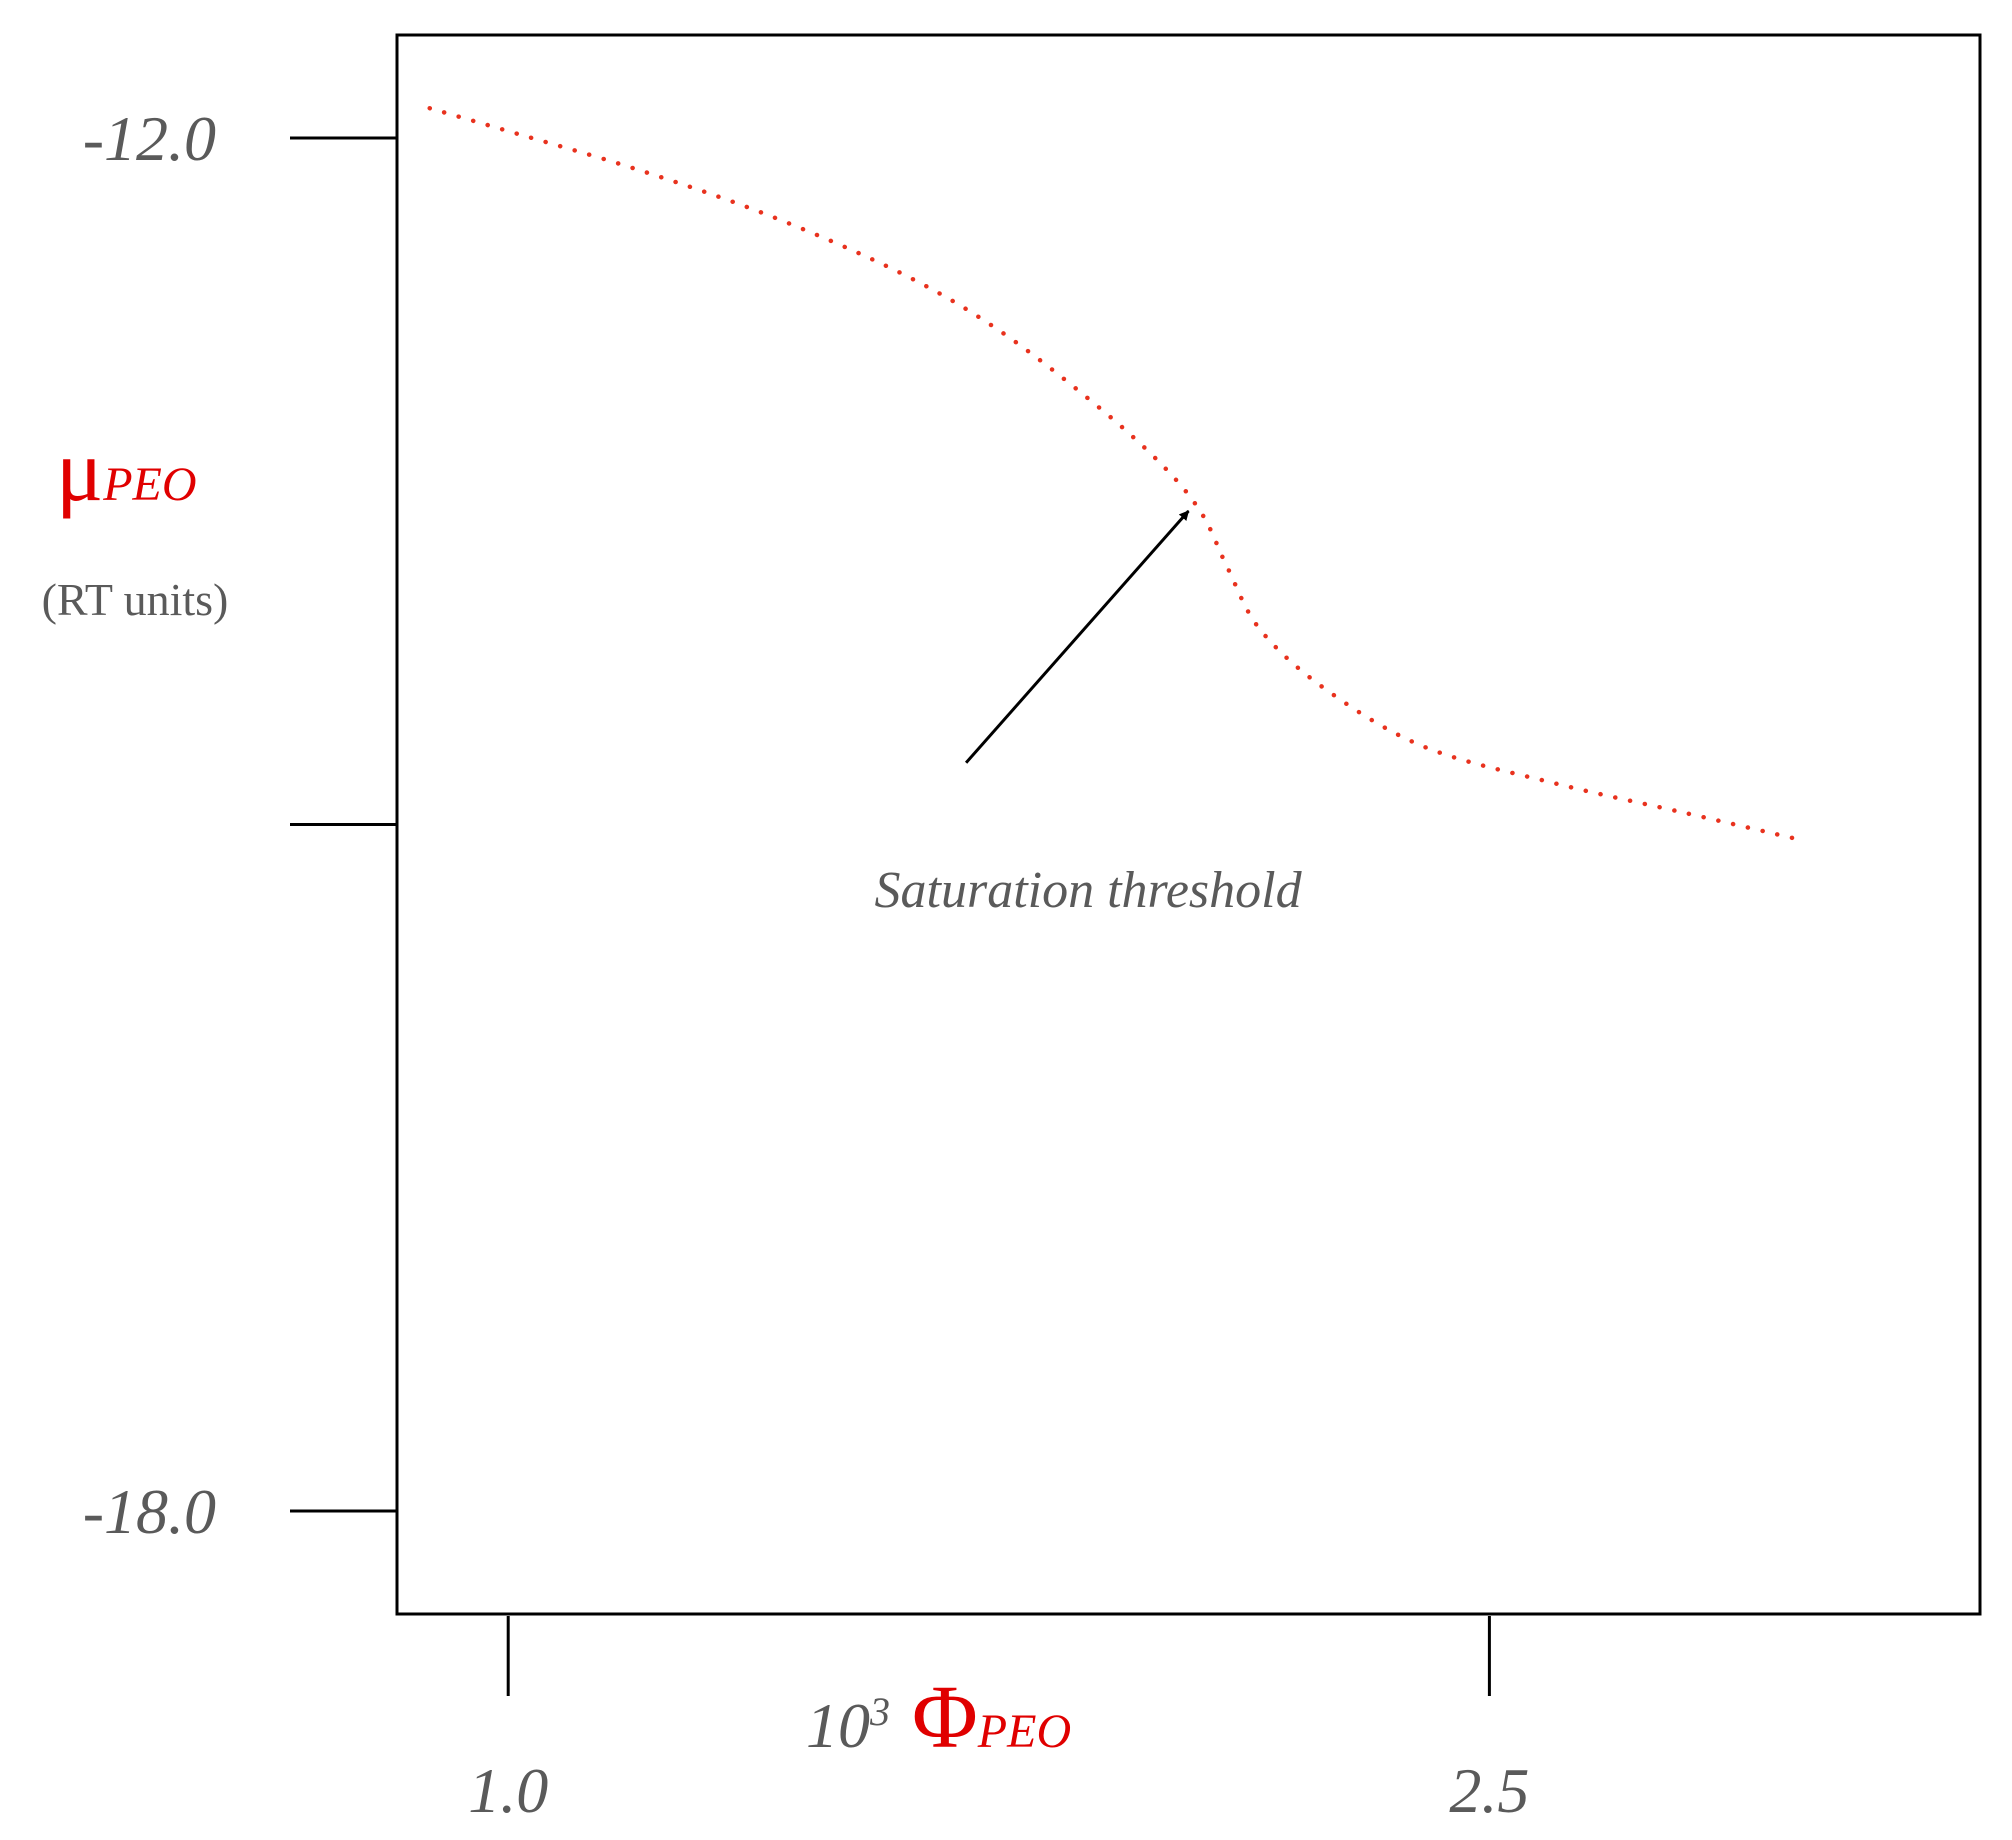  Describe the element at coordinates (1077, 636) in the screenshot. I see `annotation-arrow` at that location.